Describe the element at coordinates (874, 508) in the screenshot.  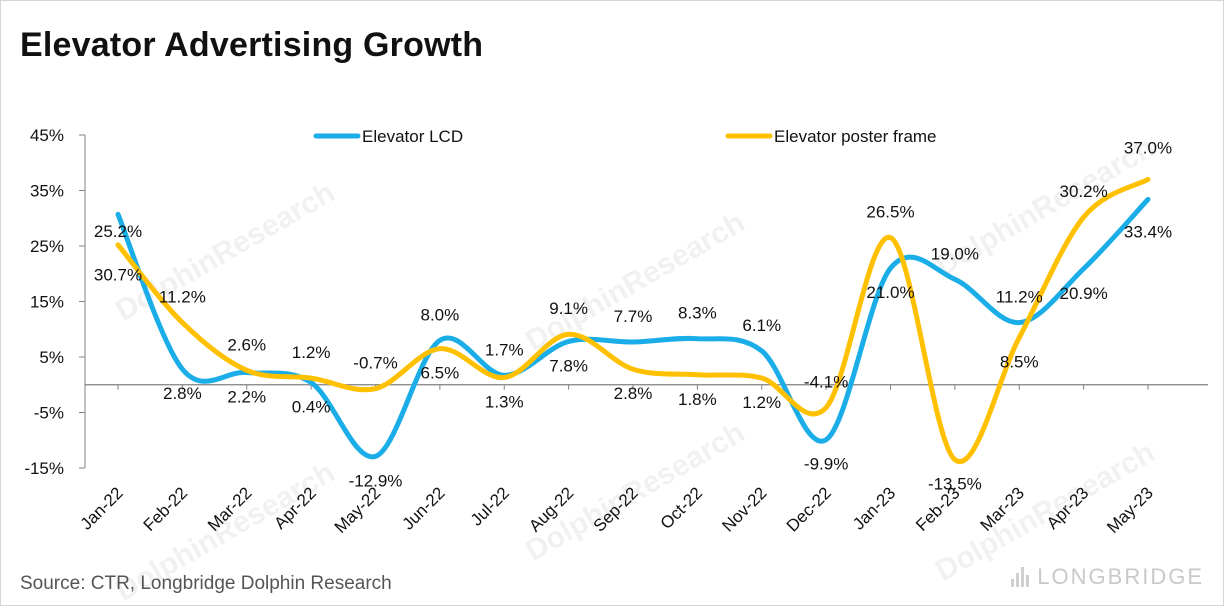
I see `x-tick-label: Jan-23` at that location.